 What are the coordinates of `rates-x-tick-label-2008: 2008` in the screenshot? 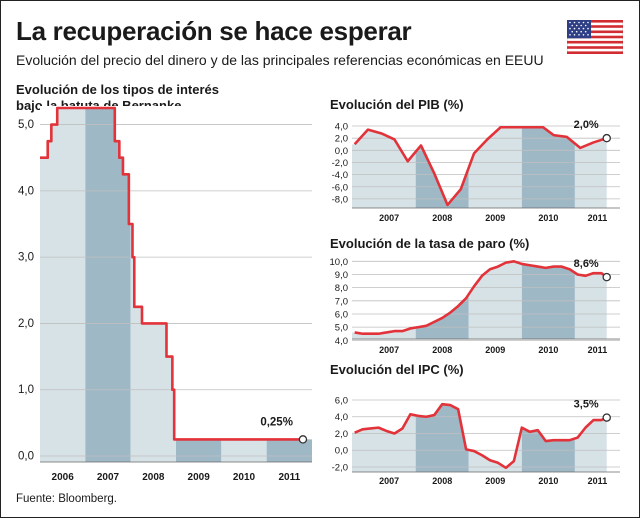 It's located at (153, 477).